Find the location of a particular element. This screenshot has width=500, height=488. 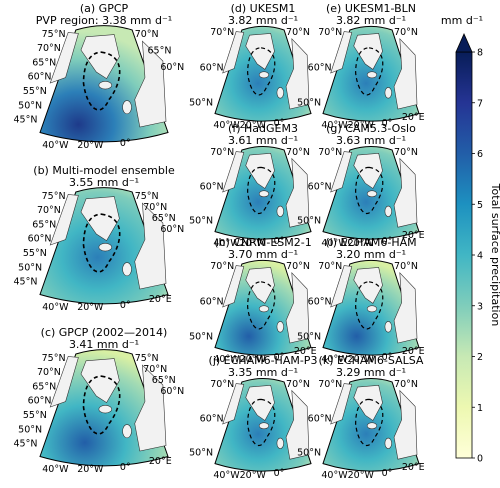

panel-title: (k) ECHAM6-SALSA is located at coordinates (371, 360).